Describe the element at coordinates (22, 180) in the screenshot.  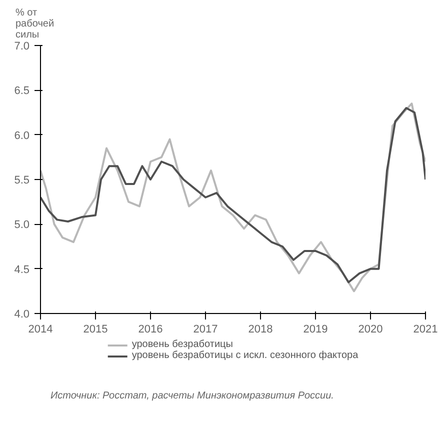
I see `y-tick-label: 5.5` at that location.